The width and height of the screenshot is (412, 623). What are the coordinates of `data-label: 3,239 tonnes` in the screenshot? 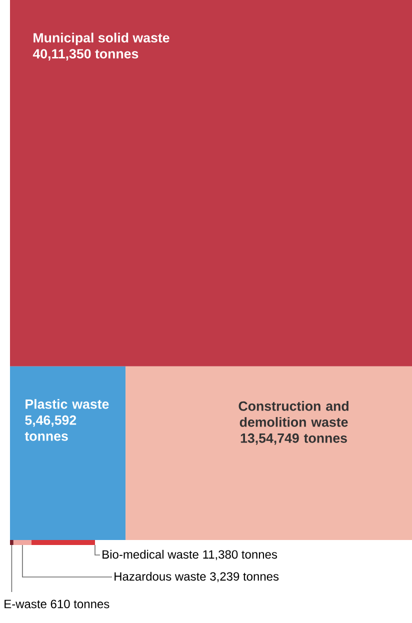 It's located at (244, 577).